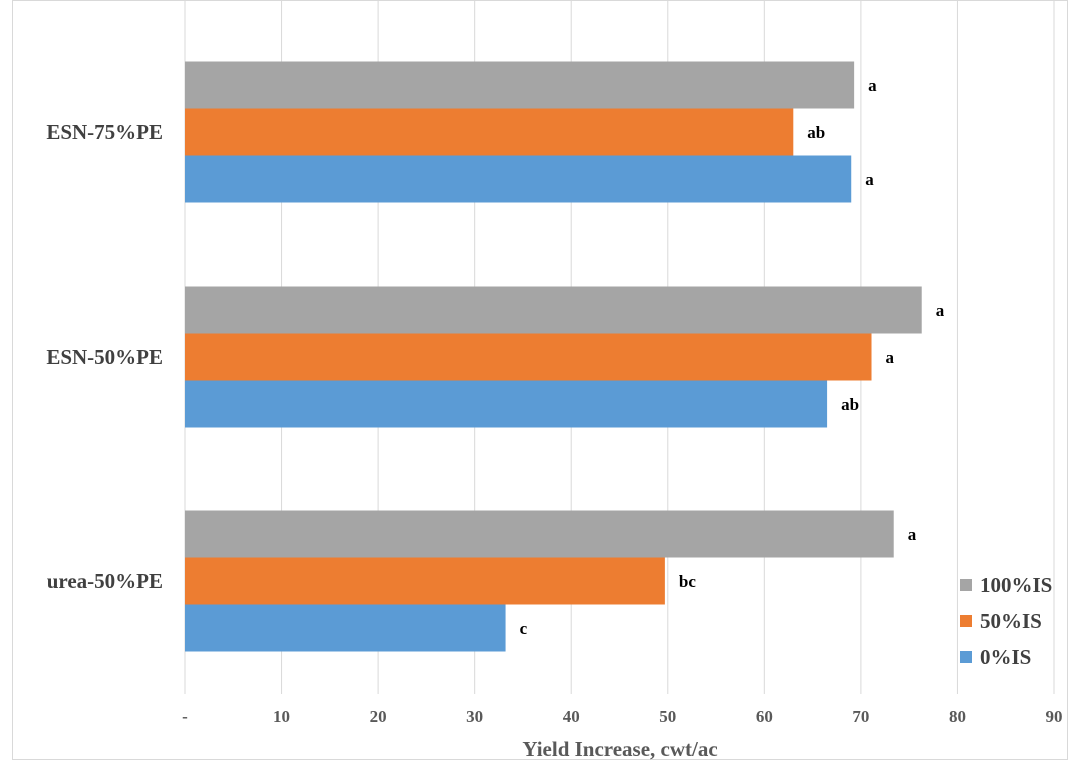 This screenshot has width=1070, height=764. What do you see at coordinates (687, 581) in the screenshot?
I see `data-label: bc` at bounding box center [687, 581].